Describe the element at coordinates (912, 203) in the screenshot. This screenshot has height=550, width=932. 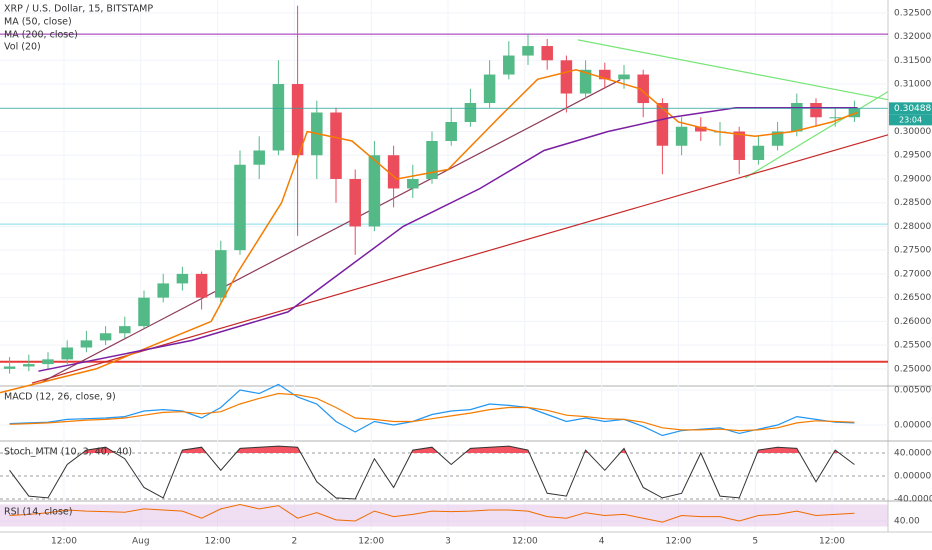
I see `y-tick-label: 0.28500` at that location.